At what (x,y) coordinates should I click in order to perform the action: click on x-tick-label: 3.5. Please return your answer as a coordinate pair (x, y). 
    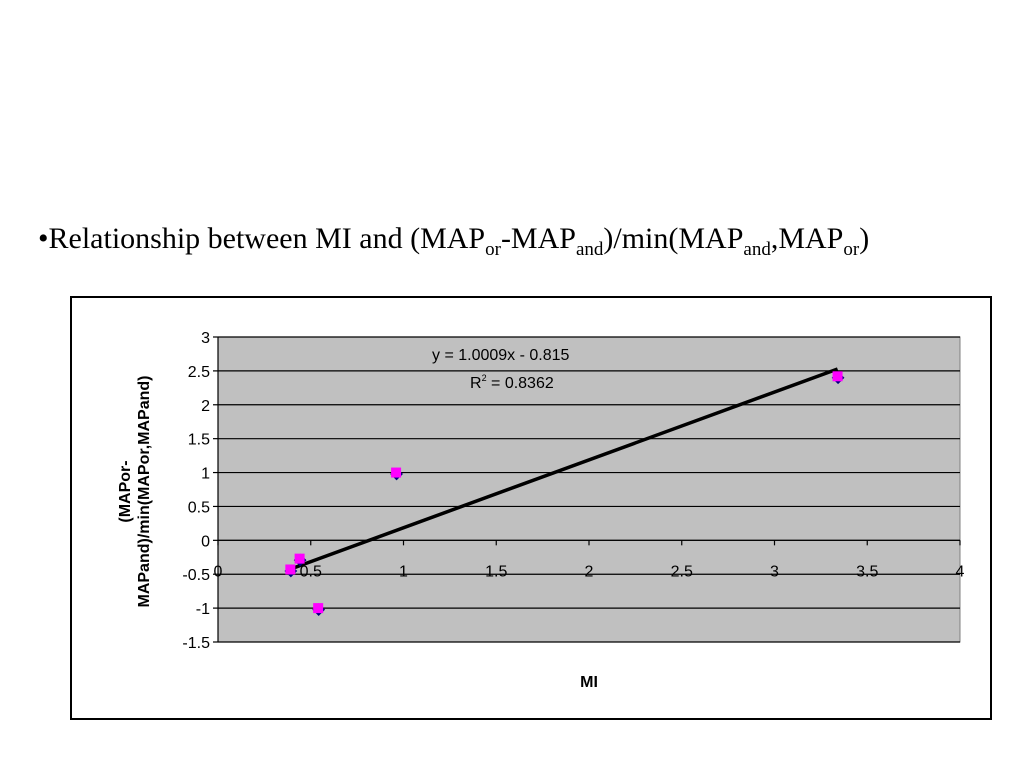
    Looking at the image, I should click on (867, 571).